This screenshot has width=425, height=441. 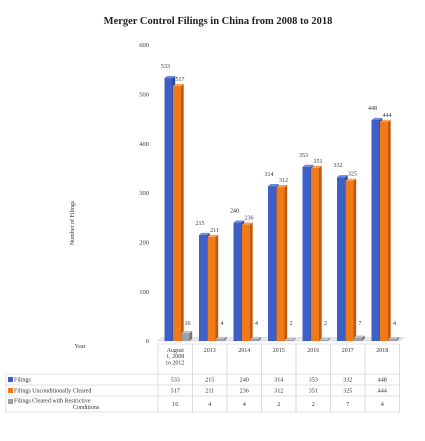 What do you see at coordinates (144, 243) in the screenshot?
I see `y-tick-label: 200` at bounding box center [144, 243].